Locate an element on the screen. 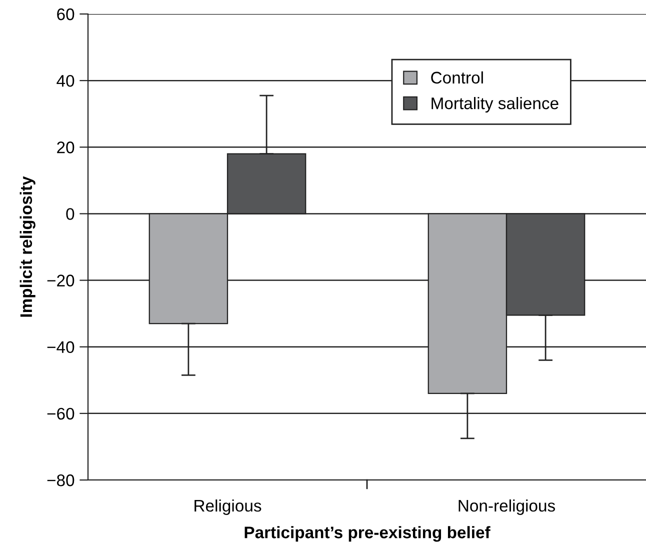 The width and height of the screenshot is (646, 557). y-tick-label: −60 is located at coordinates (60, 414).